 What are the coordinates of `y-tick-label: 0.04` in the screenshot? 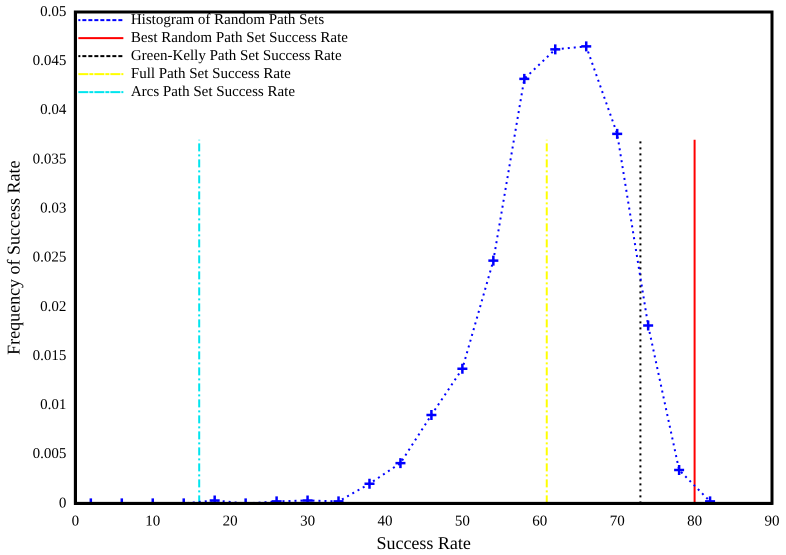 It's located at (53, 110).